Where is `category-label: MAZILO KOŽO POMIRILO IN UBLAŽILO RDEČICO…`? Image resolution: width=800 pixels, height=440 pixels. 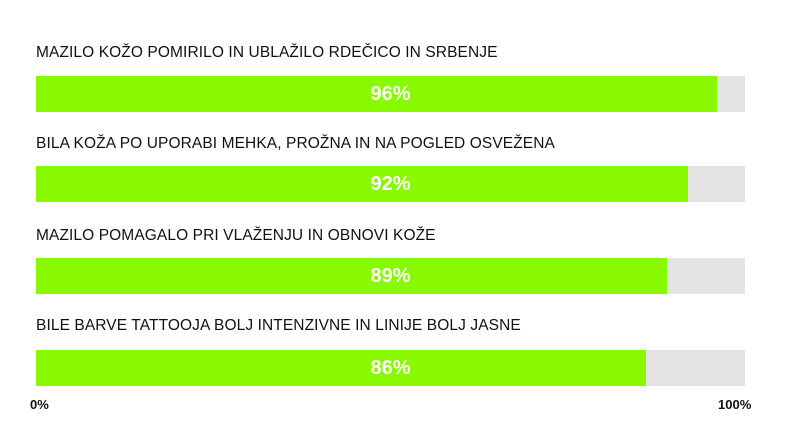
category-label: MAZILO KOŽO POMIRILO IN UBLAŽILO RDEČICO… is located at coordinates (267, 52).